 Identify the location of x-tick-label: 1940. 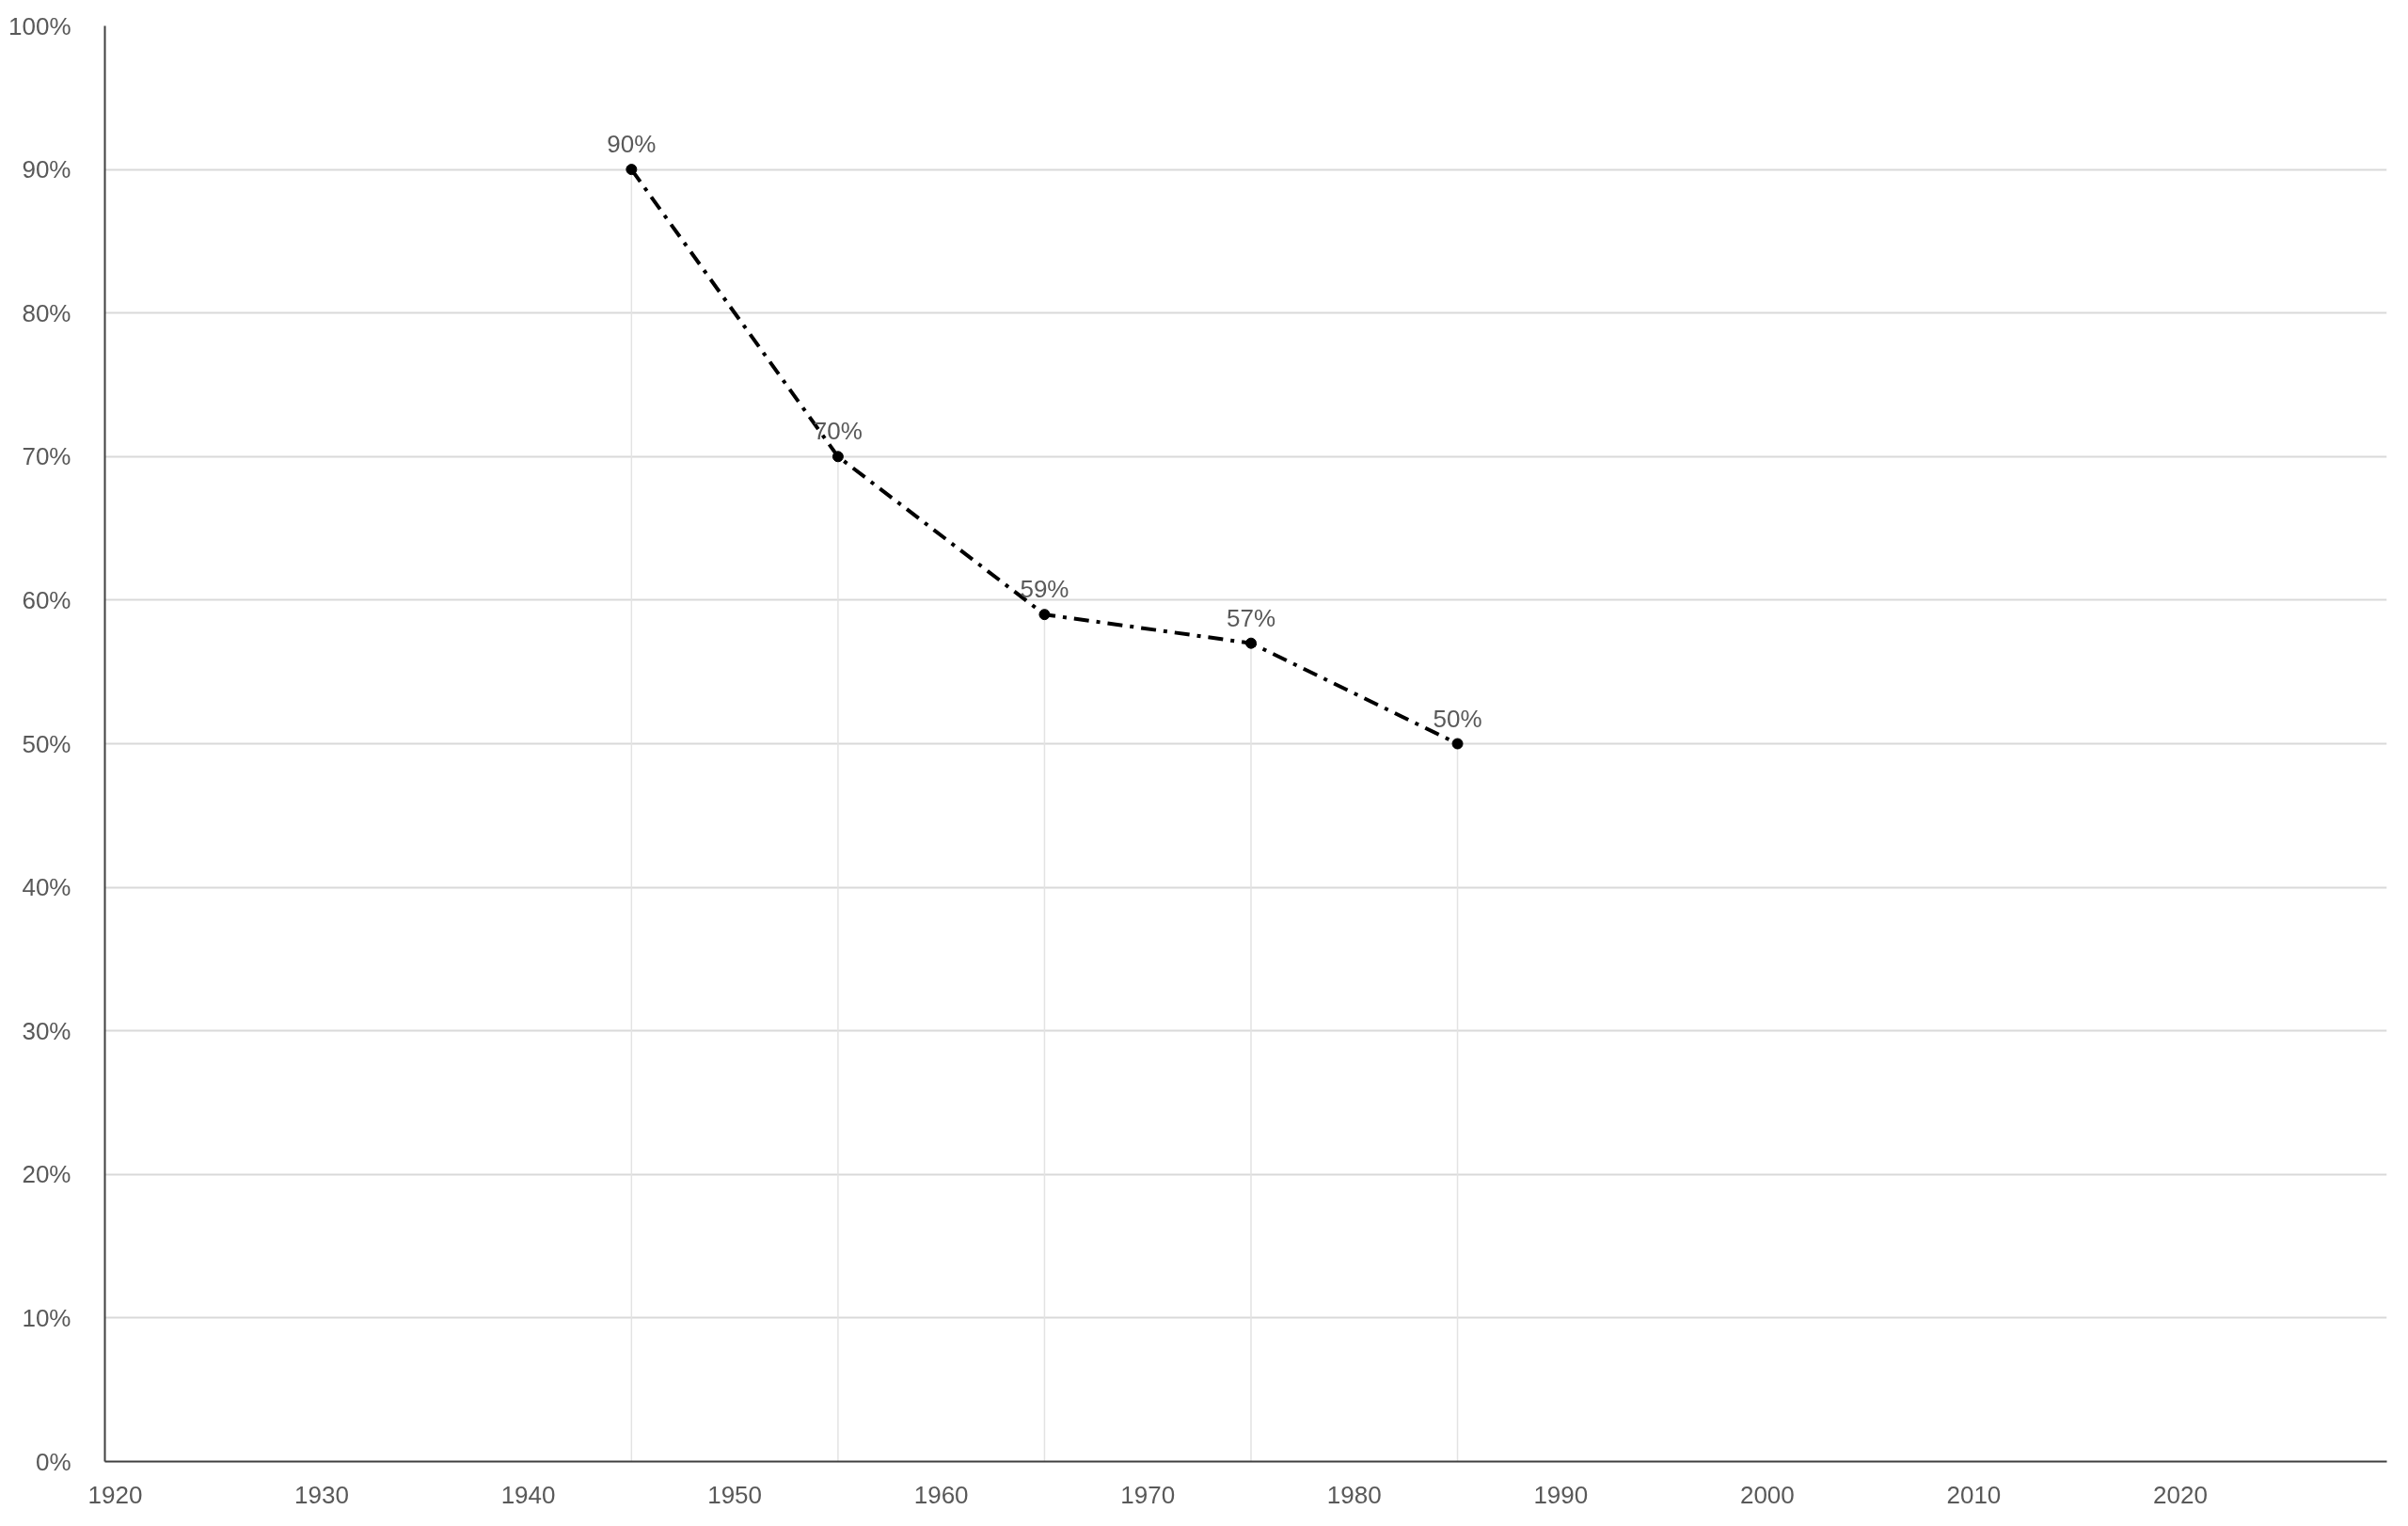
(528, 1494).